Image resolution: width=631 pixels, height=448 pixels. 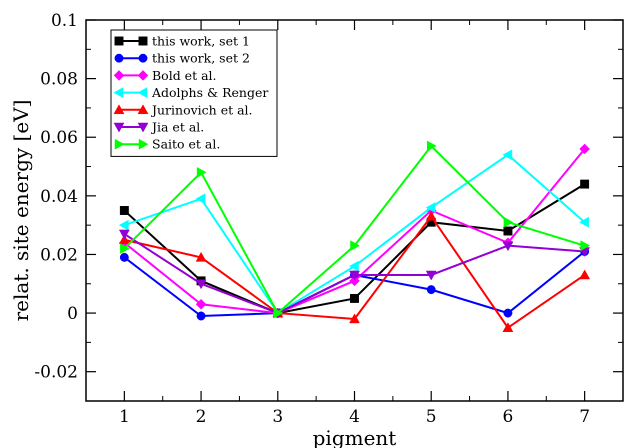 I want to click on x-tick-label: 1, so click(x=124, y=417).